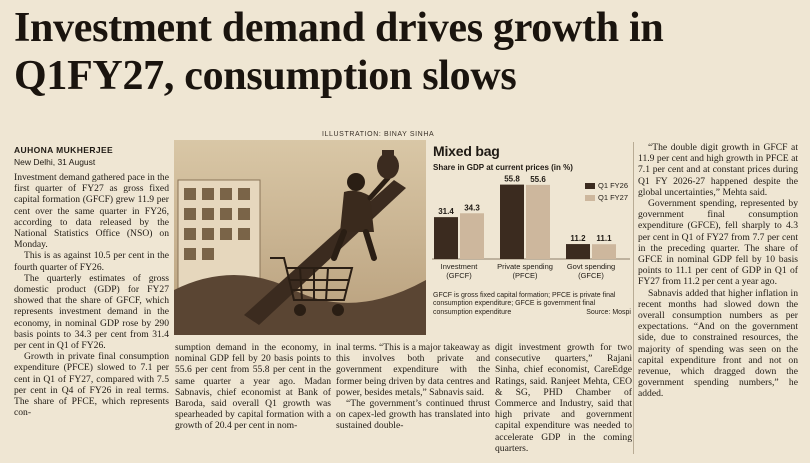 This screenshot has width=810, height=463. I want to click on column-divider, so click(633, 298).